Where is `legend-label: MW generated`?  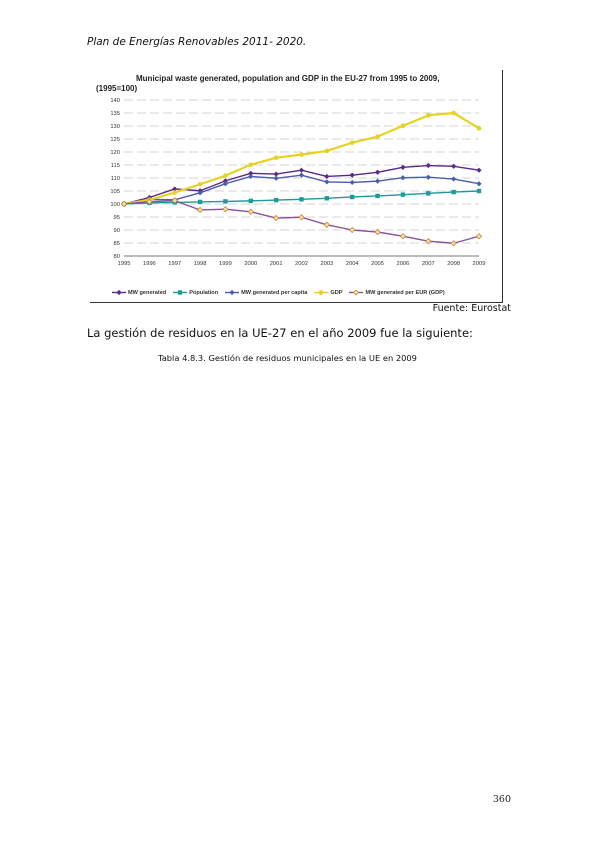 legend-label: MW generated is located at coordinates (147, 292).